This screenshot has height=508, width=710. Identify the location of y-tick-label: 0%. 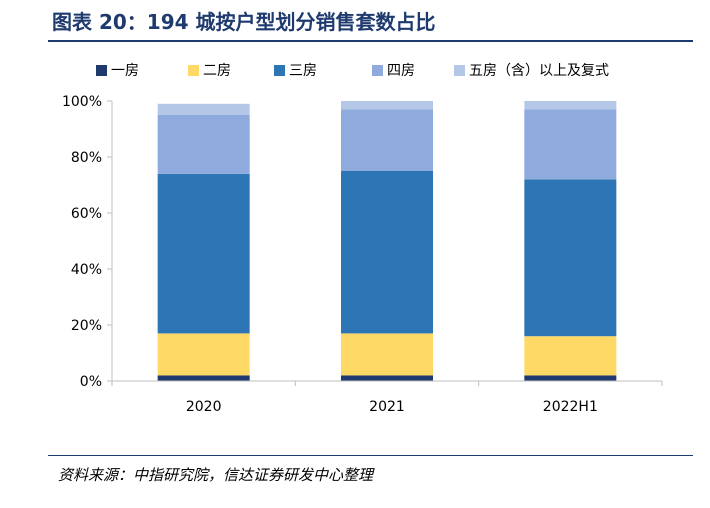
(91, 382).